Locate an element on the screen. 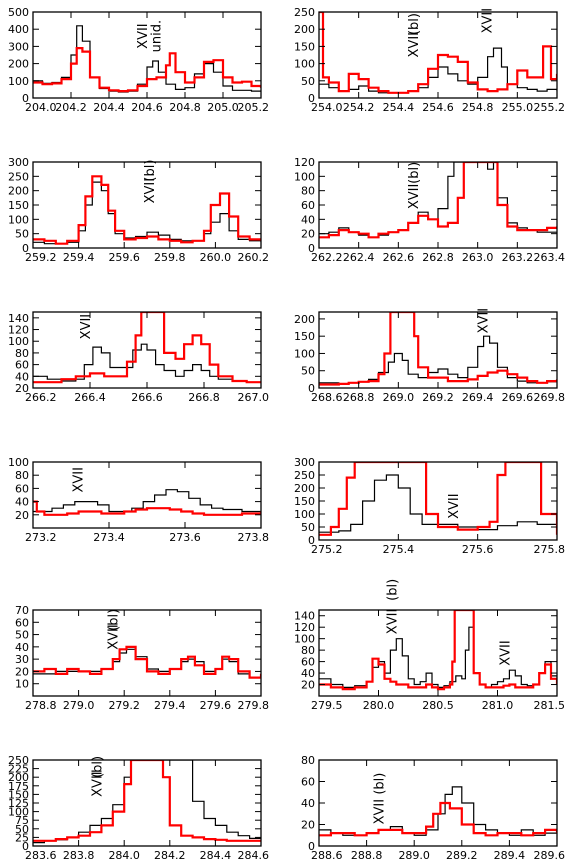 The width and height of the screenshot is (569, 861). y-tick-label: 140 is located at coordinates (18, 318).